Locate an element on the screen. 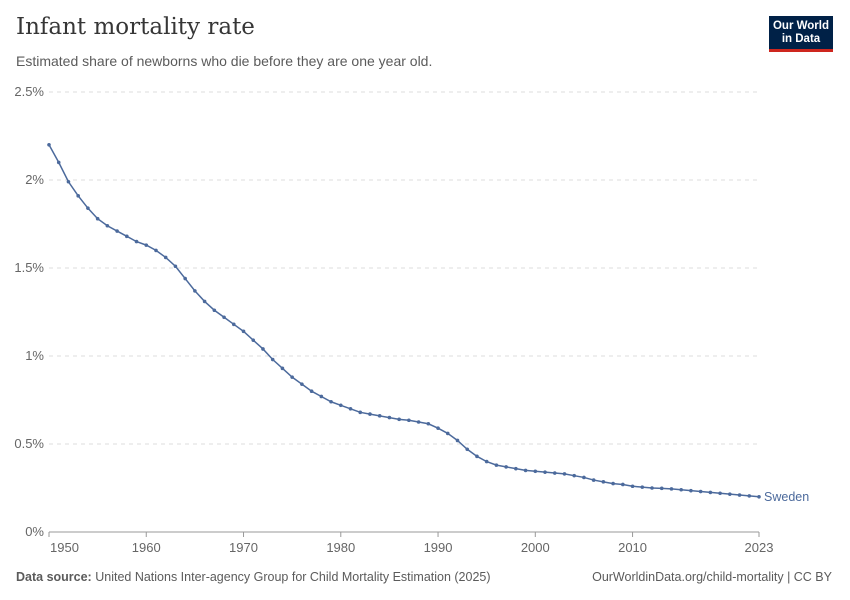 The width and height of the screenshot is (850, 600). x-tick-label: 1960 is located at coordinates (146, 547).